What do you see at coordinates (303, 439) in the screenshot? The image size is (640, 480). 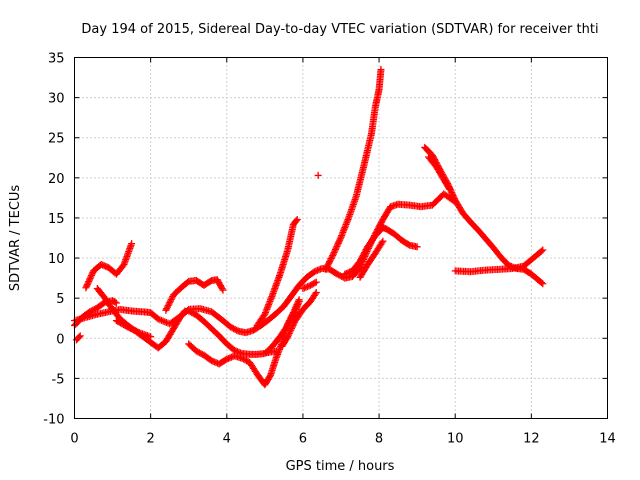 I see `x-tick-label: 6` at bounding box center [303, 439].